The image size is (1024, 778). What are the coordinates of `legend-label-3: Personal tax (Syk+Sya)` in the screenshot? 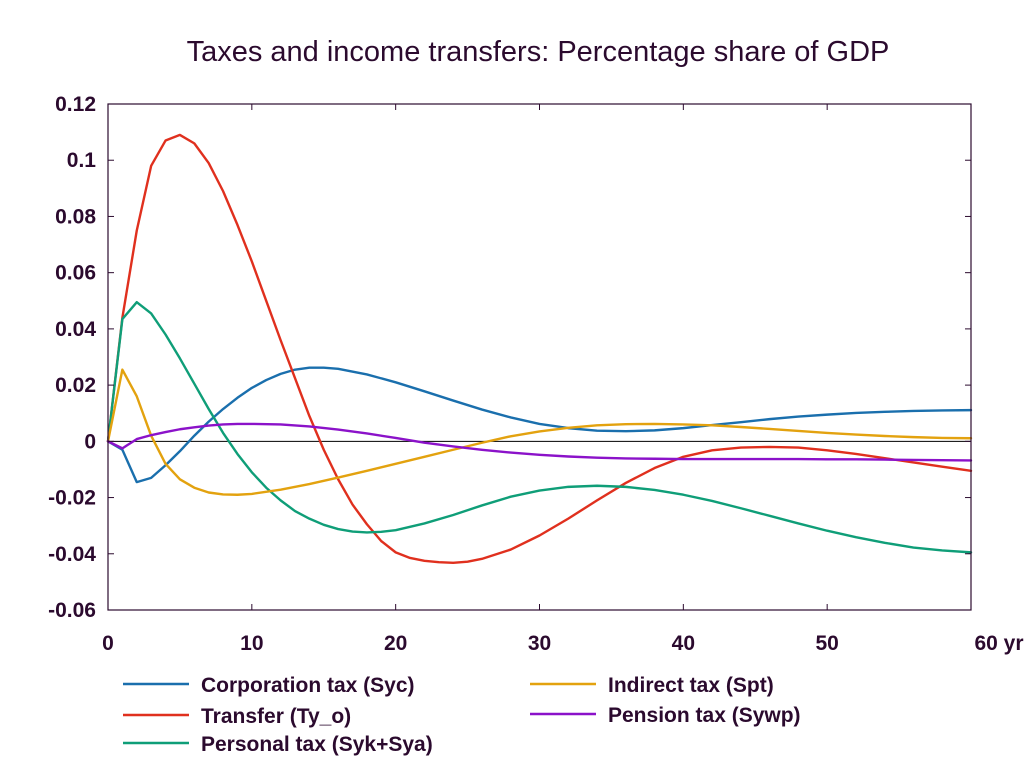 It's located at (317, 744).